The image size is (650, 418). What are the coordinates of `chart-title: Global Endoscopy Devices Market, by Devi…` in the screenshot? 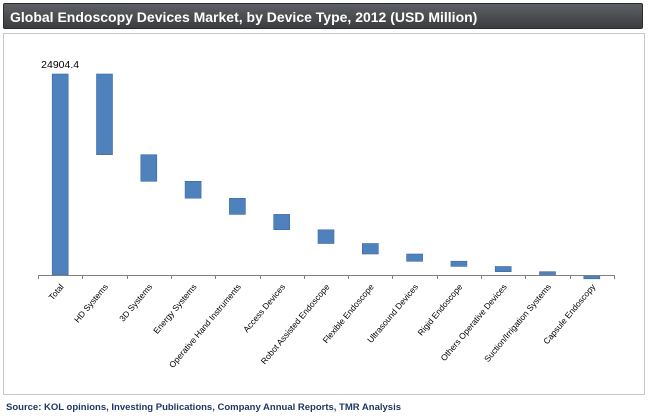 It's located at (323, 16).